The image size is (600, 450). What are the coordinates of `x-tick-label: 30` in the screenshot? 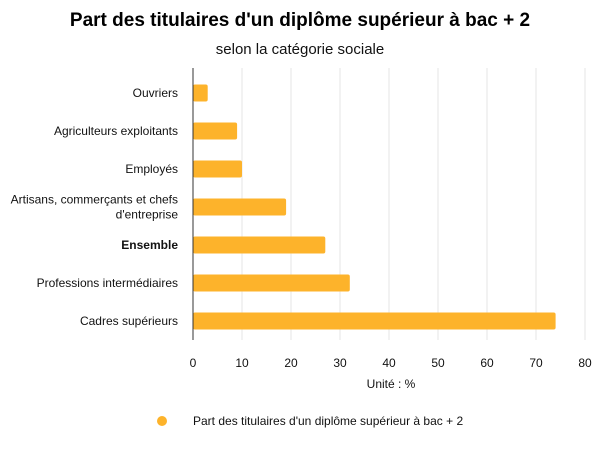 It's located at (340, 363).